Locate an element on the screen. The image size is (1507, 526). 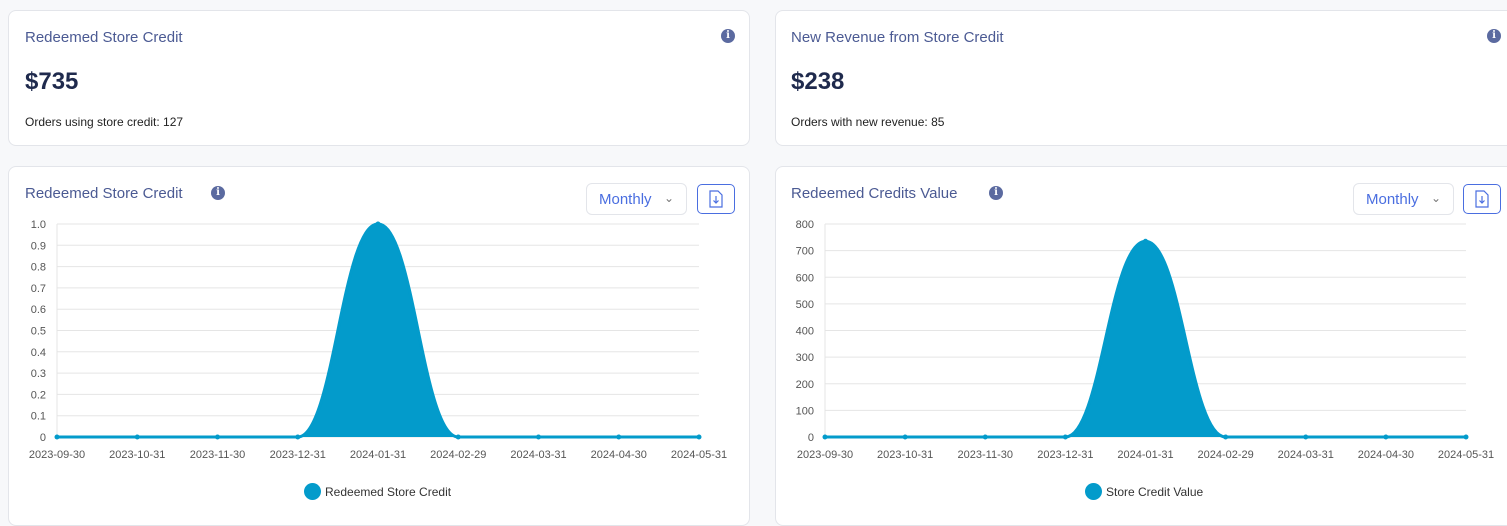
y-tick-label: 0.7 is located at coordinates (38, 289).